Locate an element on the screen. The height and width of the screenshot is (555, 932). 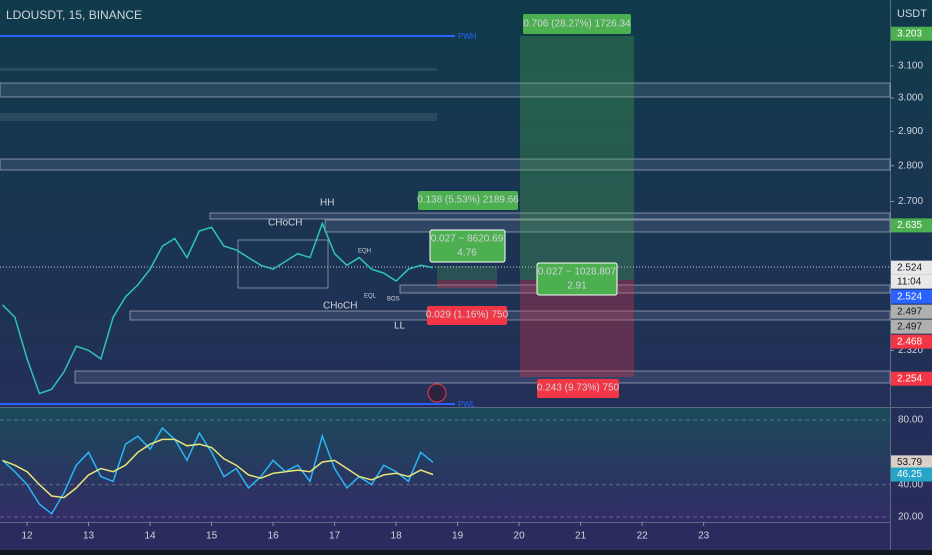
y-tick-label: 2.320 is located at coordinates (910, 350).